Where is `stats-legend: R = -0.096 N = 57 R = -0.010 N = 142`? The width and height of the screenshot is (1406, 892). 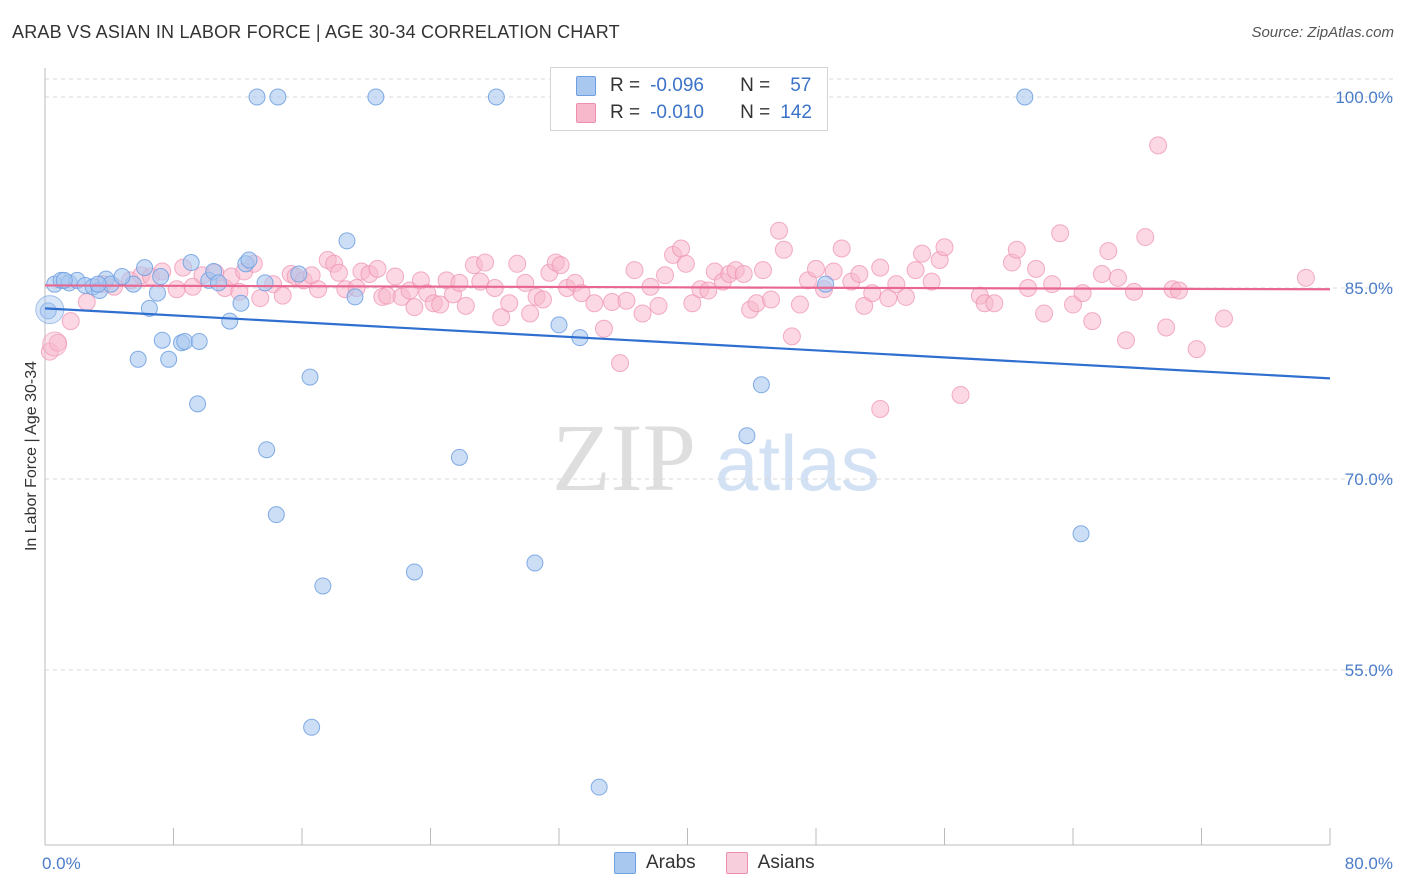 stats-legend: R = -0.096 N = 57 R = -0.010 N = 142 is located at coordinates (689, 99).